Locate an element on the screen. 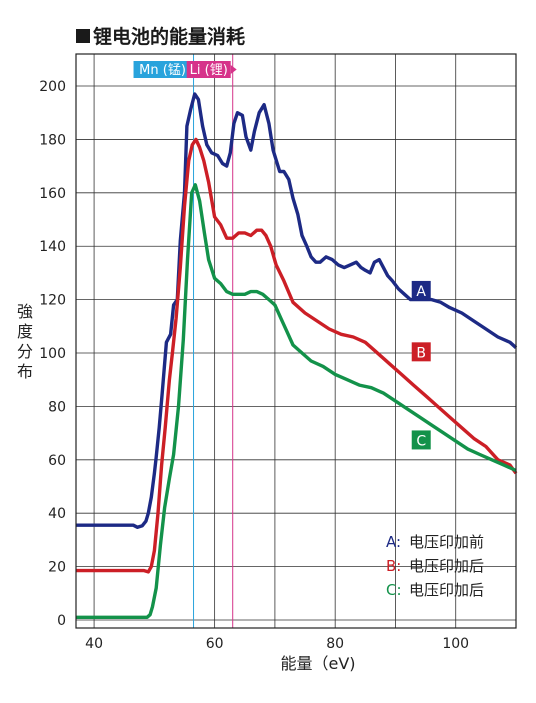  series-label: B is located at coordinates (421, 353).